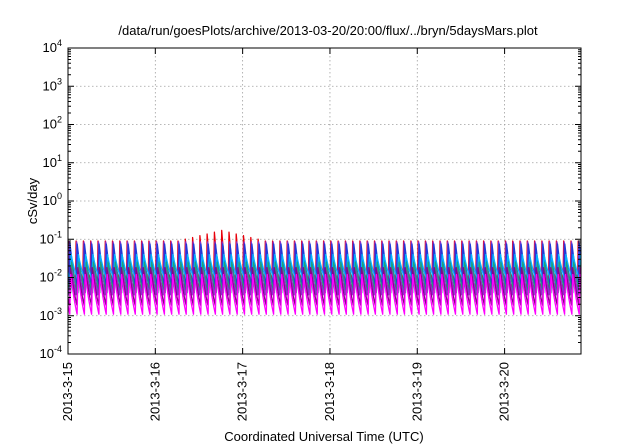 This screenshot has height=448, width=640. What do you see at coordinates (329, 391) in the screenshot?
I see `x-tick-label: 2013-3-18` at bounding box center [329, 391].